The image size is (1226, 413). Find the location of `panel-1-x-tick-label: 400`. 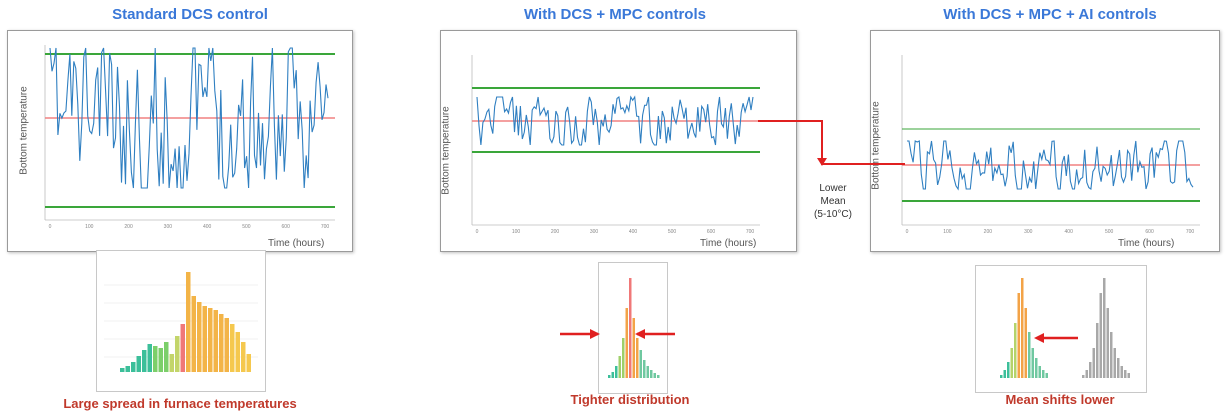

panel-1-x-tick-label: 400 is located at coordinates (207, 227).